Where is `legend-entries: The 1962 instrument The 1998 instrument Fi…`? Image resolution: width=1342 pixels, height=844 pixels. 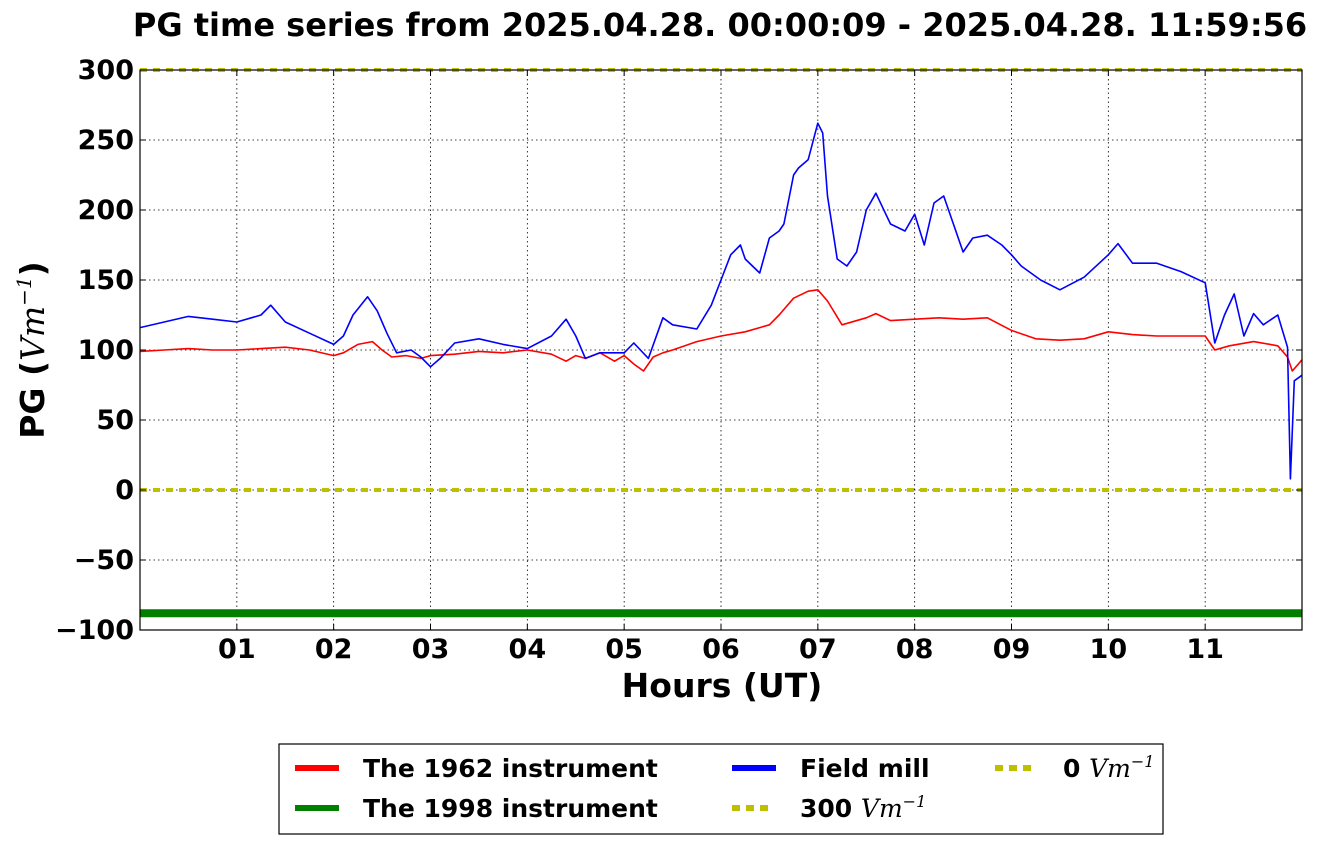 legend-entries: The 1962 instrument The 1998 instrument Fi… is located at coordinates (724, 787).